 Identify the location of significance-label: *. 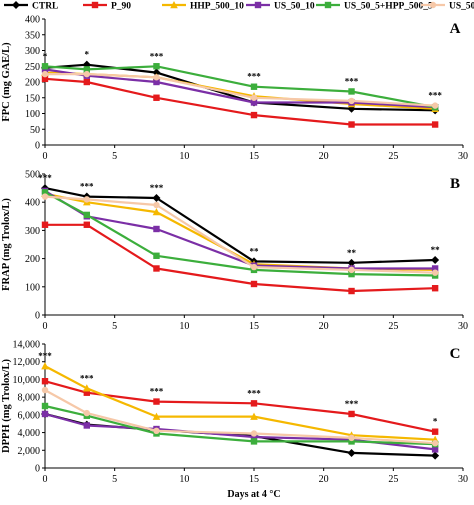
(87, 55).